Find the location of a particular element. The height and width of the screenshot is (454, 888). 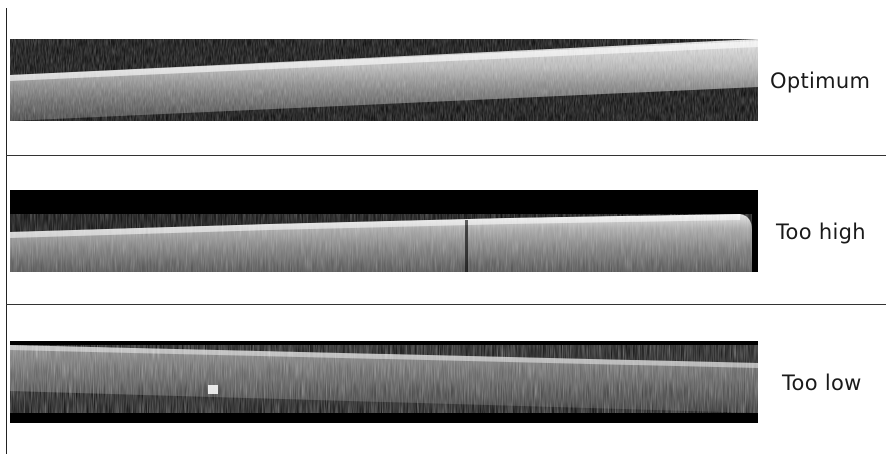

label-too-high: Too high is located at coordinates (821, 232).